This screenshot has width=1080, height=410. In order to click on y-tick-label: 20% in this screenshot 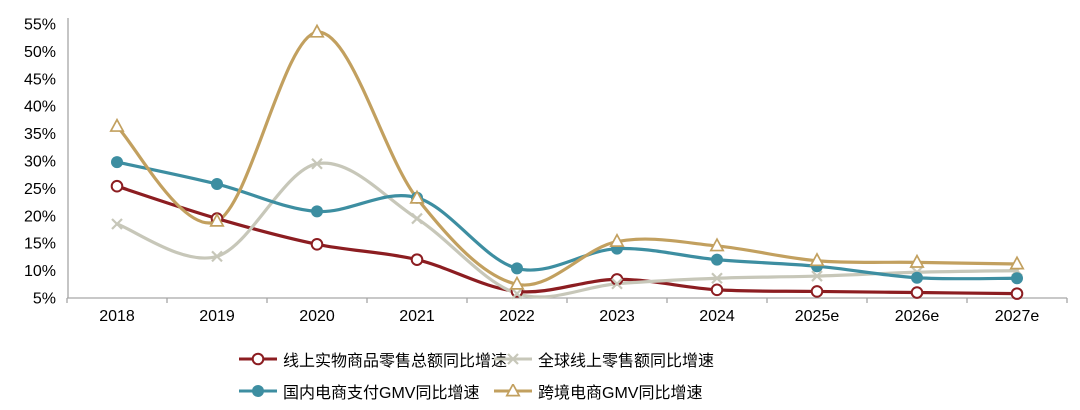, I will do `click(40, 216)`.